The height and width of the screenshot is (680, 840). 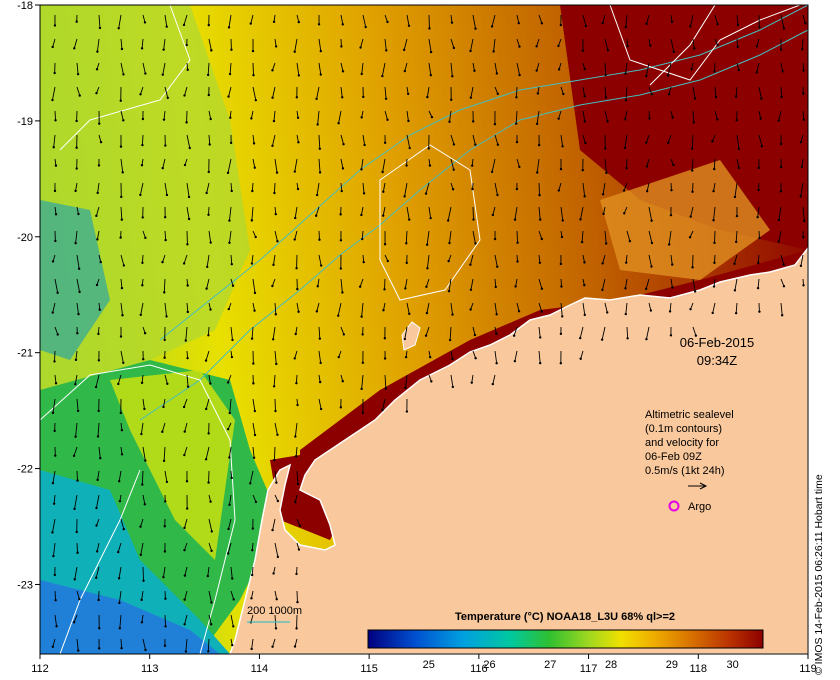 I want to click on x-tick-label: 118, so click(x=699, y=669).